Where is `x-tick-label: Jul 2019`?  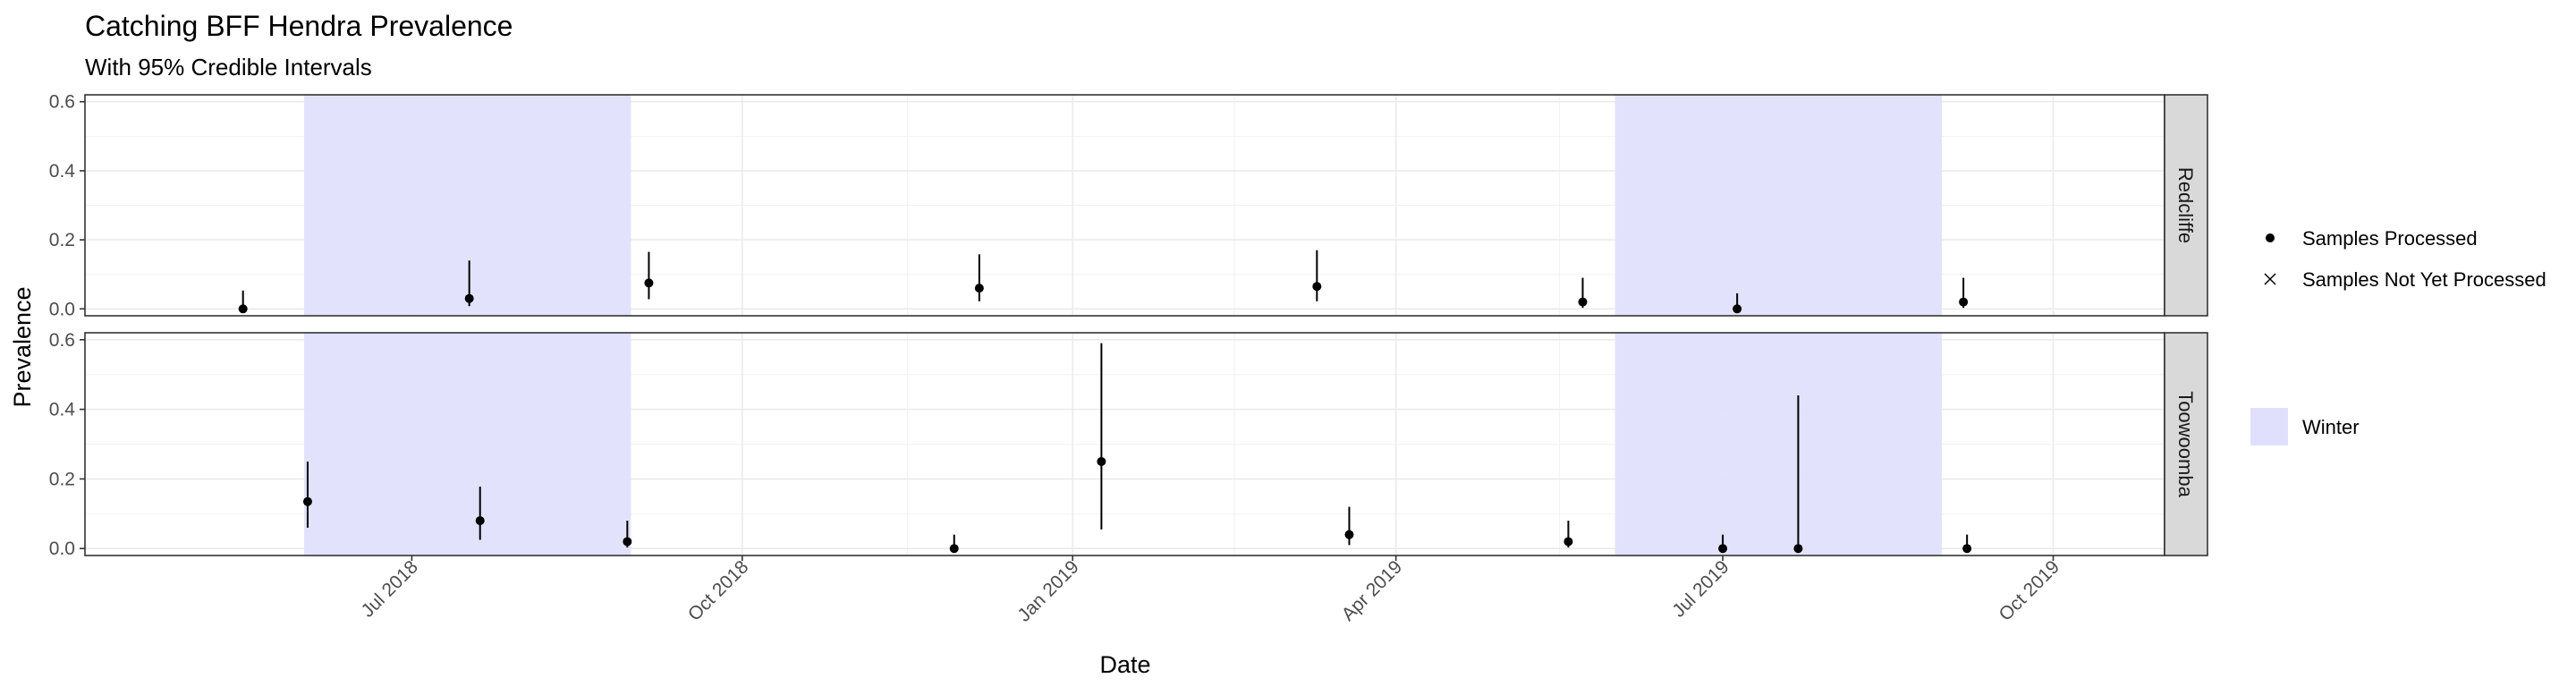
x-tick-label: Jul 2019 is located at coordinates (1700, 588).